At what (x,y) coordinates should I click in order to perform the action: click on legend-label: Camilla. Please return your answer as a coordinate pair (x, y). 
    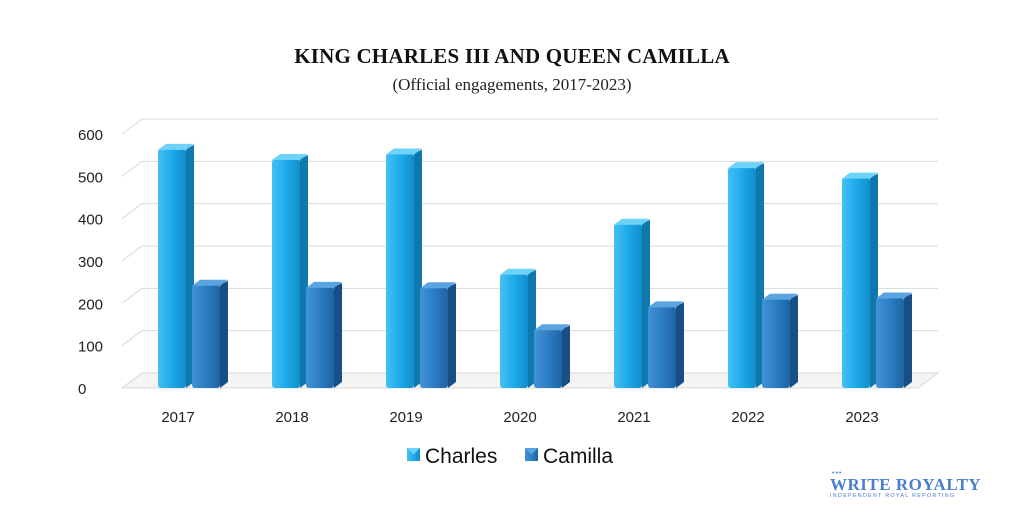
    Looking at the image, I should click on (578, 456).